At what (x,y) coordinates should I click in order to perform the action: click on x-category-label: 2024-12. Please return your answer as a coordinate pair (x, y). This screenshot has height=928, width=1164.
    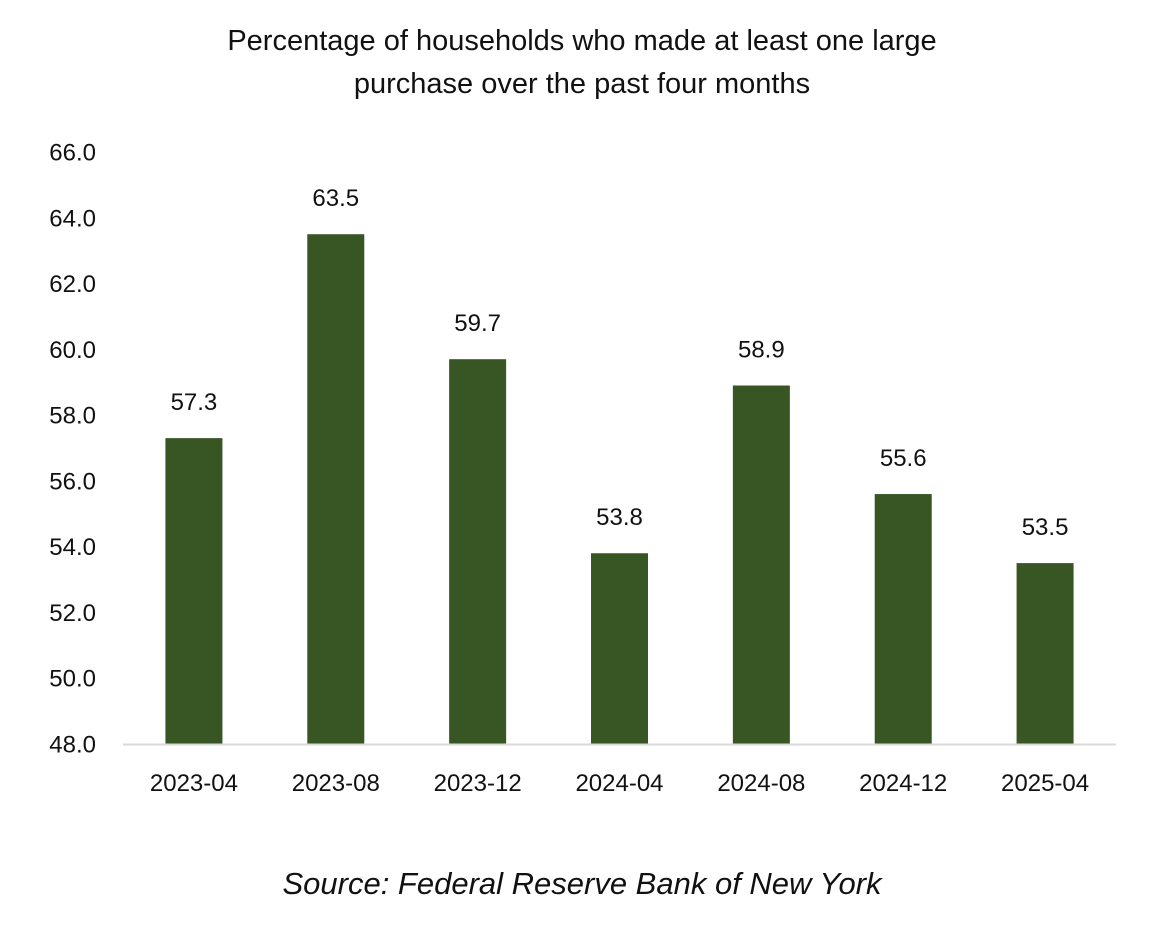
    Looking at the image, I should click on (903, 783).